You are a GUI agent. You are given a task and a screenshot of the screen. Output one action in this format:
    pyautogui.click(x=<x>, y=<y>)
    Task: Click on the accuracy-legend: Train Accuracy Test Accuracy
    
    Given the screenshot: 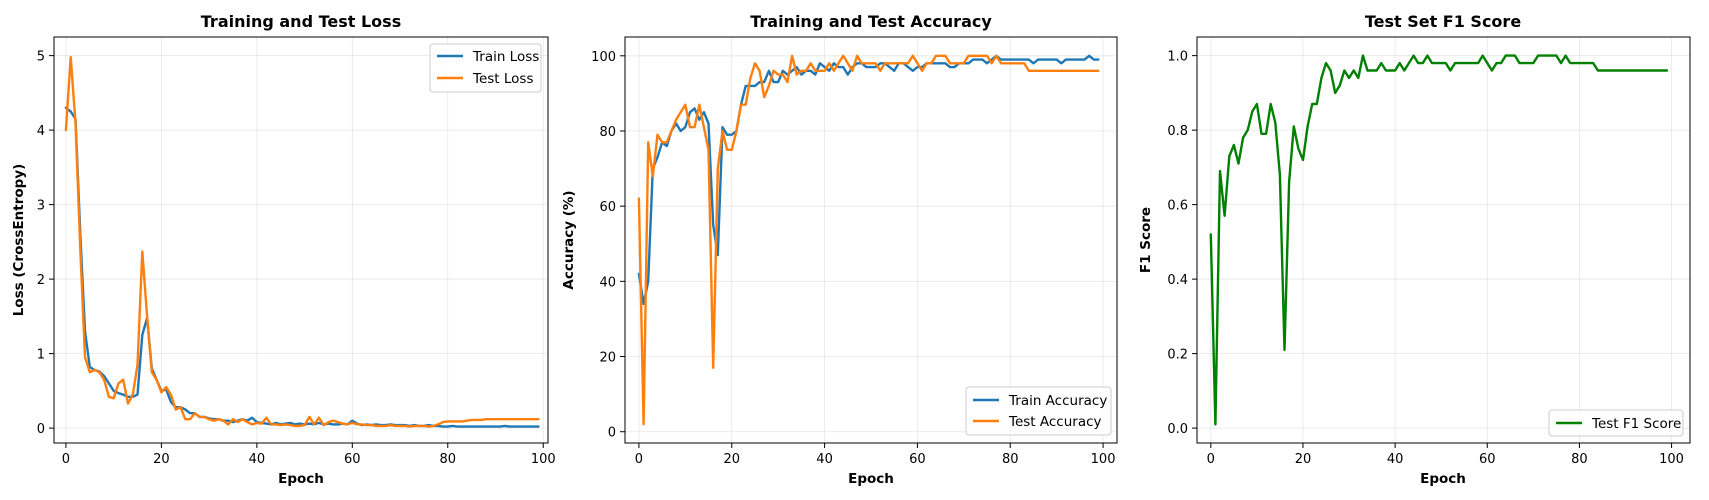 What is the action you would take?
    pyautogui.click(x=1038, y=411)
    